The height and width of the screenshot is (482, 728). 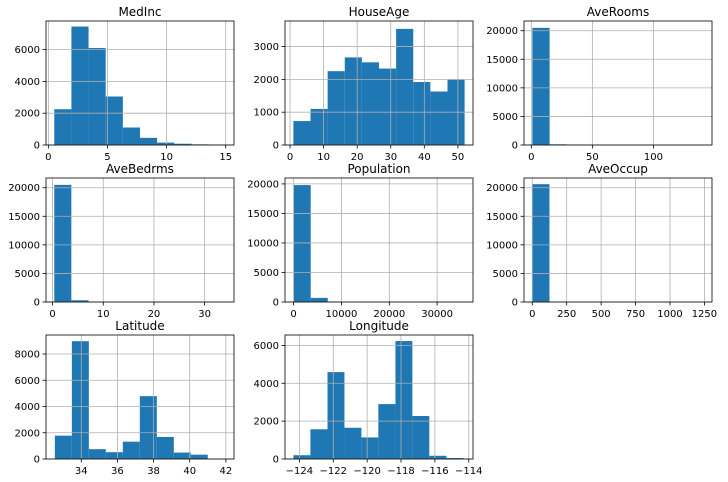 I want to click on ytick-label-population-1: 5000, so click(x=266, y=273).